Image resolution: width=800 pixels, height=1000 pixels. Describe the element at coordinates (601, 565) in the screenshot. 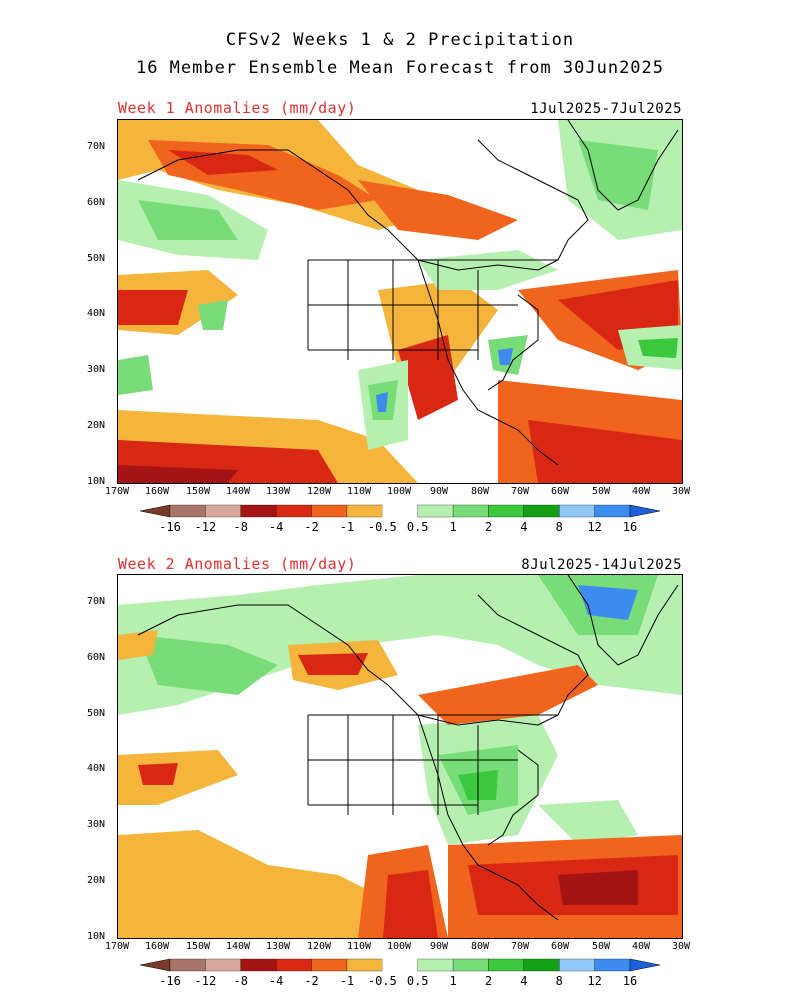

I see `week2-date-range: 8Jul2025-14Jul2025` at that location.